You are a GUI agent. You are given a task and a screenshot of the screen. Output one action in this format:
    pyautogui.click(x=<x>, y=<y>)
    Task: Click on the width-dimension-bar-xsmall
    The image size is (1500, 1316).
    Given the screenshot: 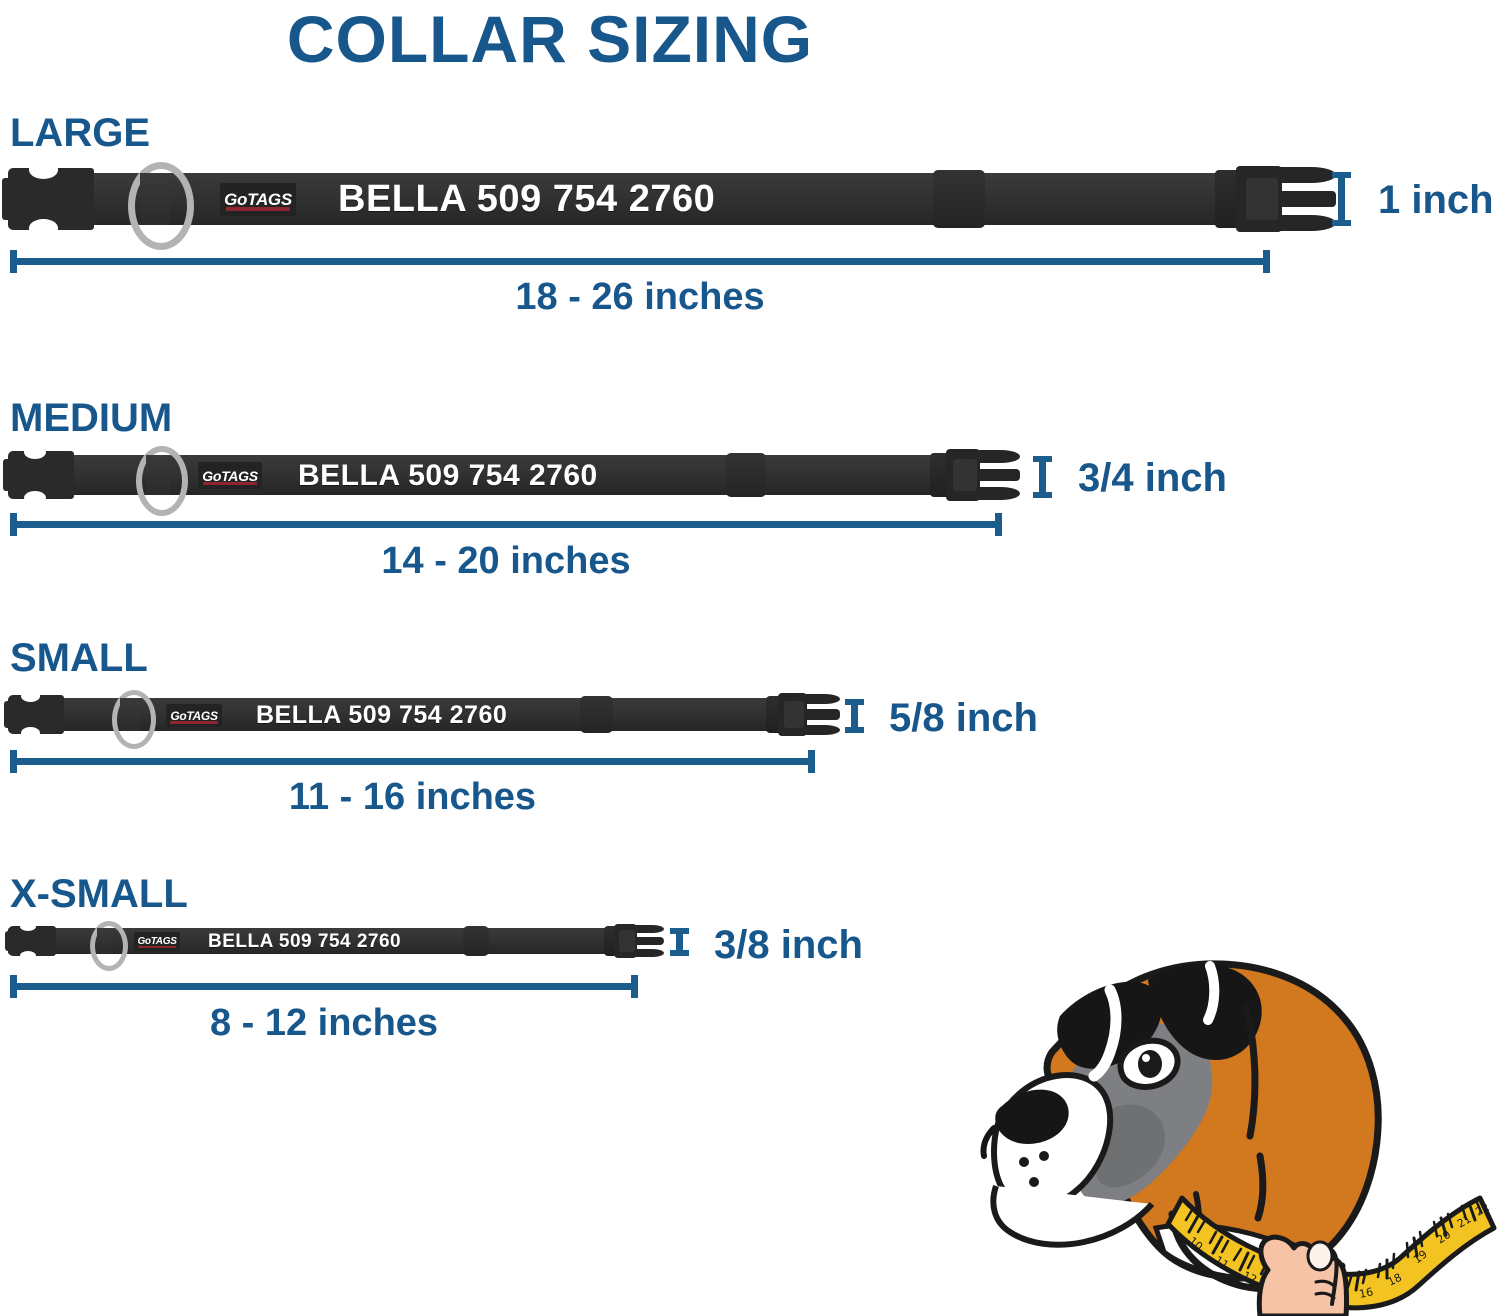 What is the action you would take?
    pyautogui.click(x=679, y=942)
    